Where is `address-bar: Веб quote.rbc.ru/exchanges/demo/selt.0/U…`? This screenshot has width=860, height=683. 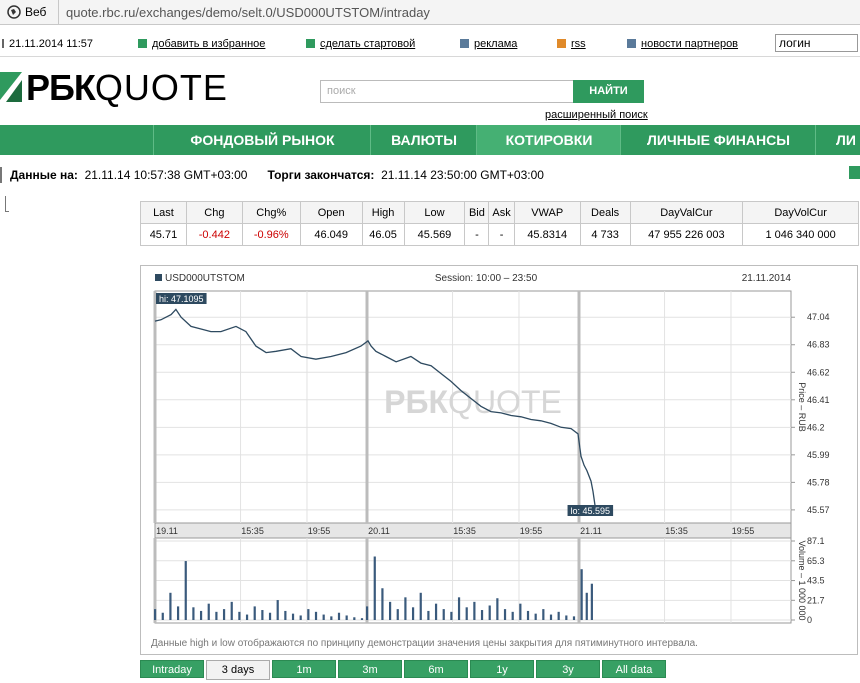 address-bar: Веб quote.rbc.ru/exchanges/demo/selt.0/U… is located at coordinates (430, 12).